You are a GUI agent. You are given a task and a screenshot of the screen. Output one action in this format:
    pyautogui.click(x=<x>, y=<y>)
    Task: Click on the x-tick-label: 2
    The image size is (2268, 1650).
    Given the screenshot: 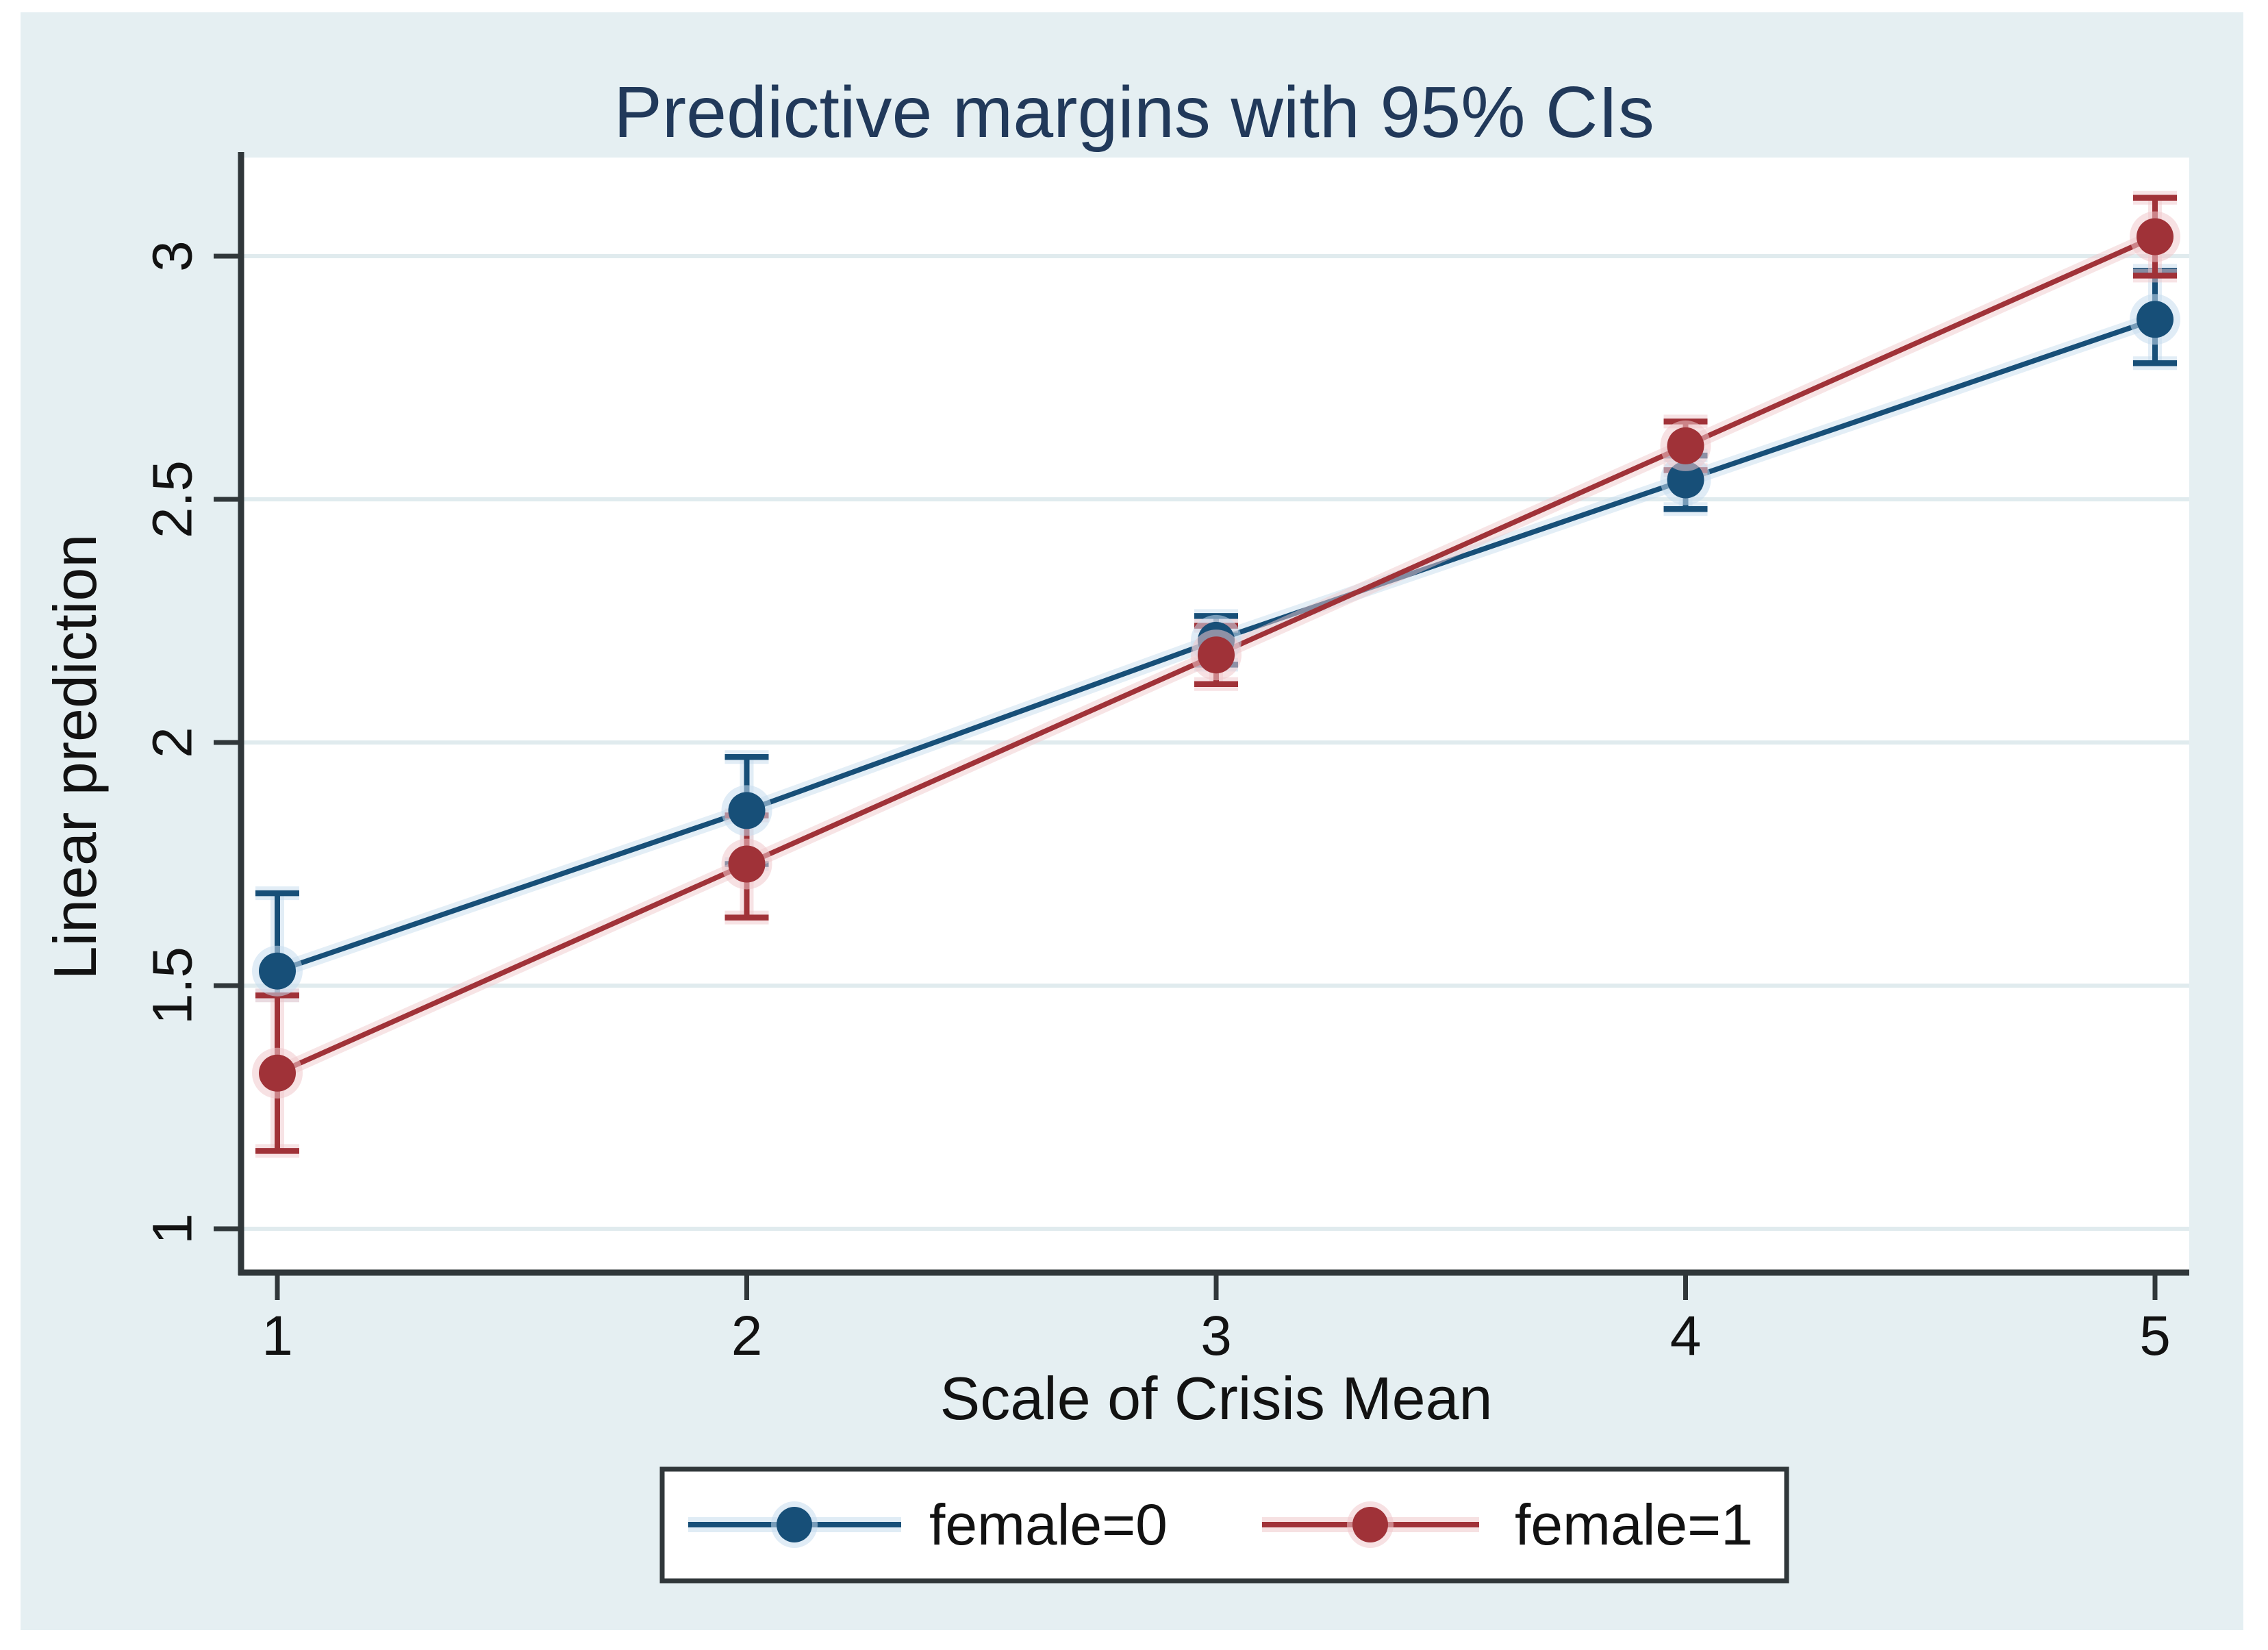 What is the action you would take?
    pyautogui.click(x=747, y=1336)
    